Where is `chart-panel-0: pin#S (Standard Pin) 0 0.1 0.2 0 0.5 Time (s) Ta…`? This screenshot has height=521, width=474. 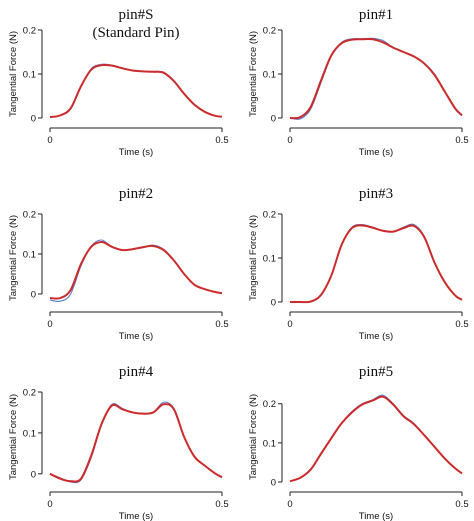
chart-panel-0: pin#S (Standard Pin) 0 0.1 0.2 0 0.5 Time (s) Ta… is located at coordinates (118, 82).